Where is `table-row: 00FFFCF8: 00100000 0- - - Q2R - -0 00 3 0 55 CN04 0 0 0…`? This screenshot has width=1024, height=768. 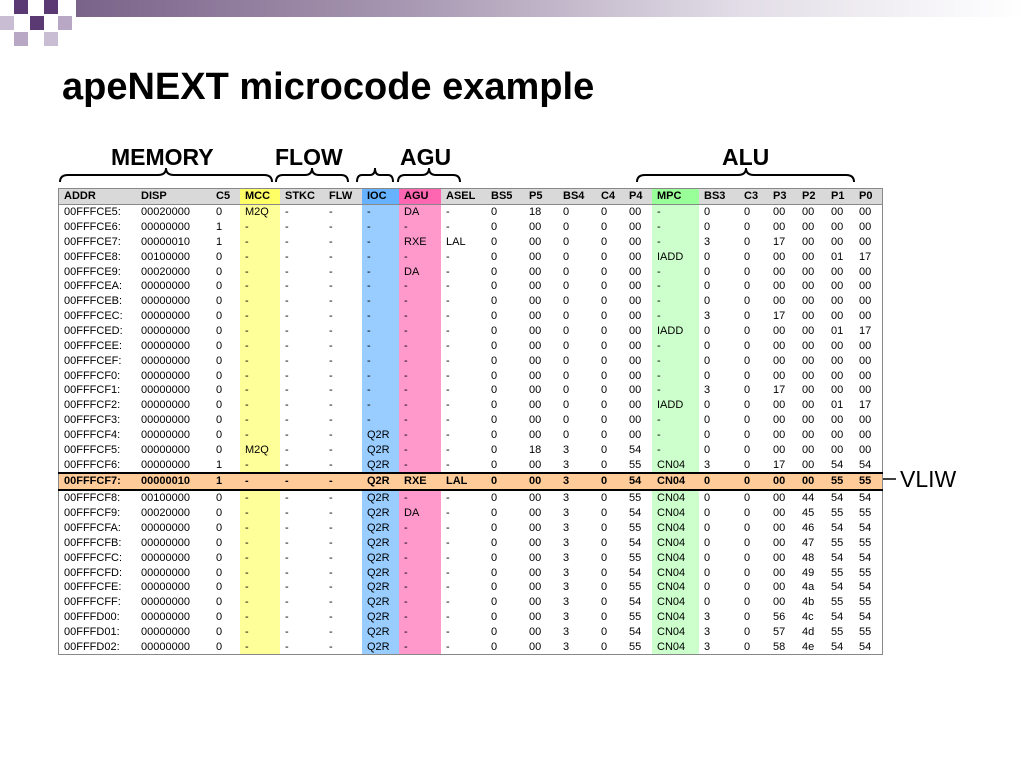
table-row: 00FFFCF8: 00100000 0- - - Q2R - -0 00 3 0 55 CN04 0 0 0… is located at coordinates (471, 497).